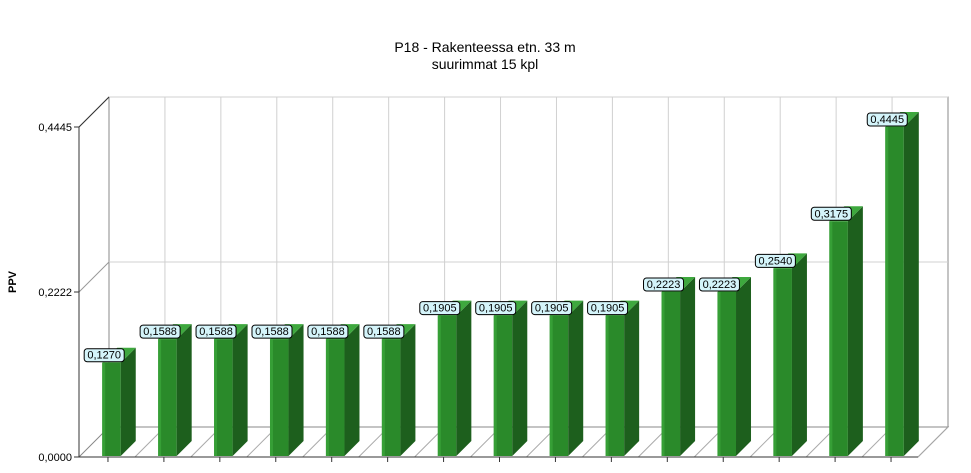  Describe the element at coordinates (13, 281) in the screenshot. I see `y-axis-label: PPV` at that location.